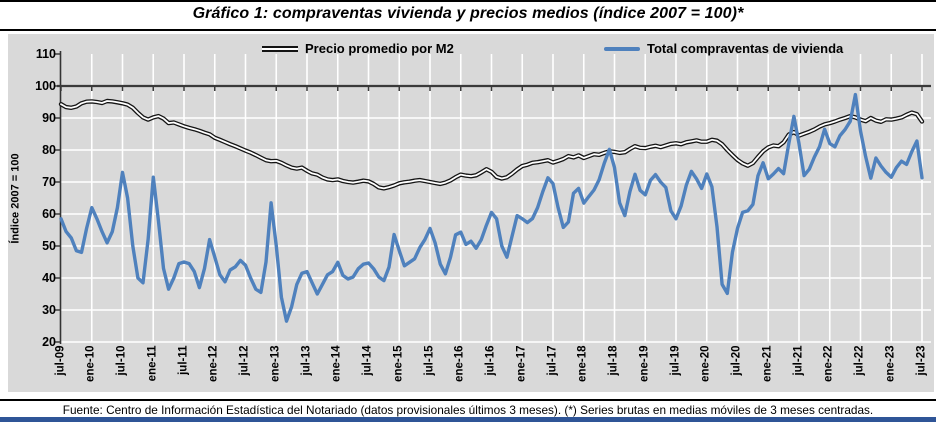 The width and height of the screenshot is (936, 424). What do you see at coordinates (244, 360) in the screenshot?
I see `x-tick-label: jul-12` at bounding box center [244, 360].